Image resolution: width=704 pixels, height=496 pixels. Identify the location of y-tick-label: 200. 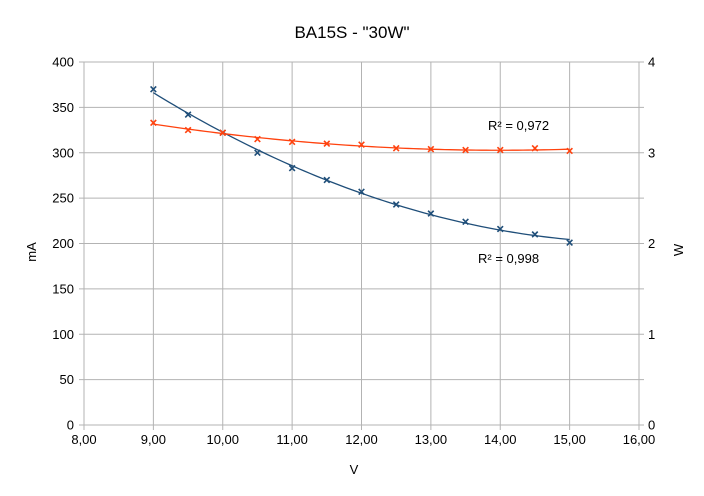
(63, 243).